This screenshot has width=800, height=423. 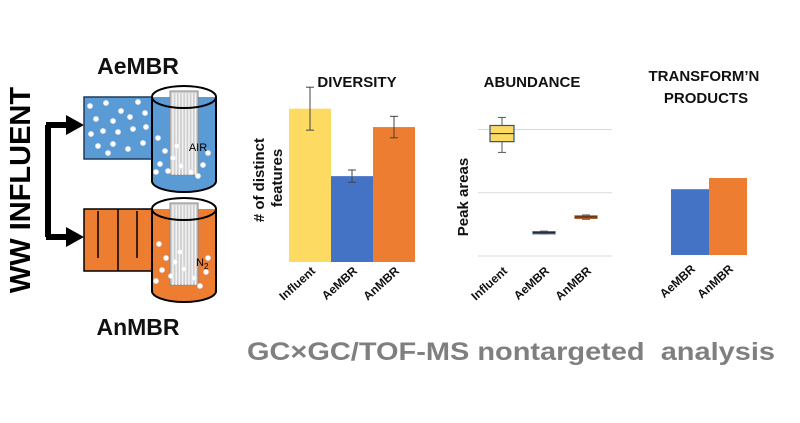 I want to click on aerobic-membrane-bubbles, so click(x=182, y=157).